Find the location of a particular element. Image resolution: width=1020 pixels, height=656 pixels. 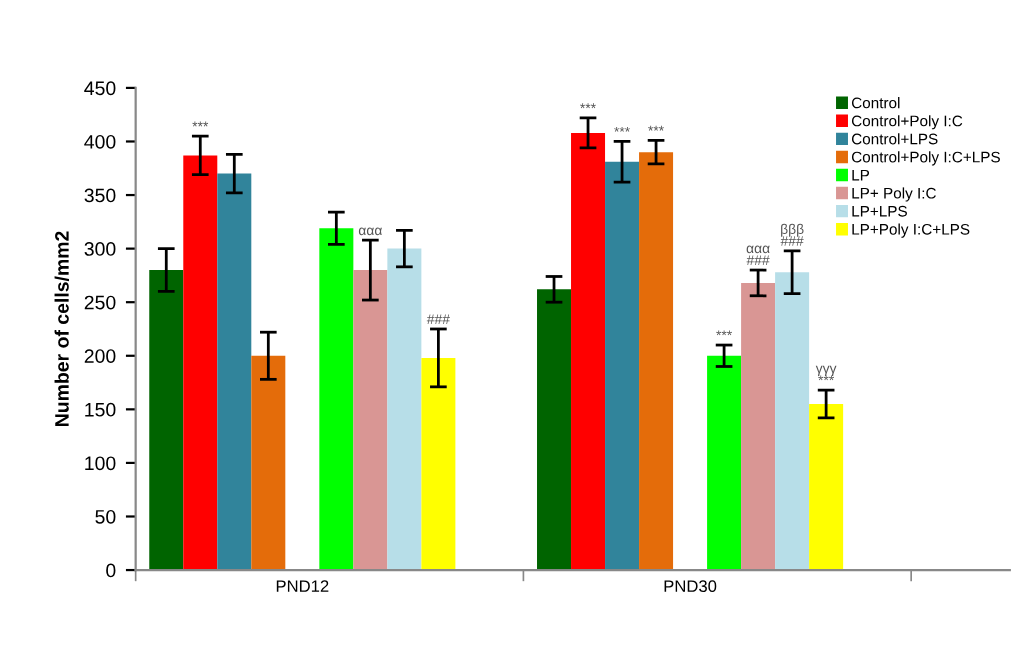

y-tick-label: 150 is located at coordinates (100, 409).